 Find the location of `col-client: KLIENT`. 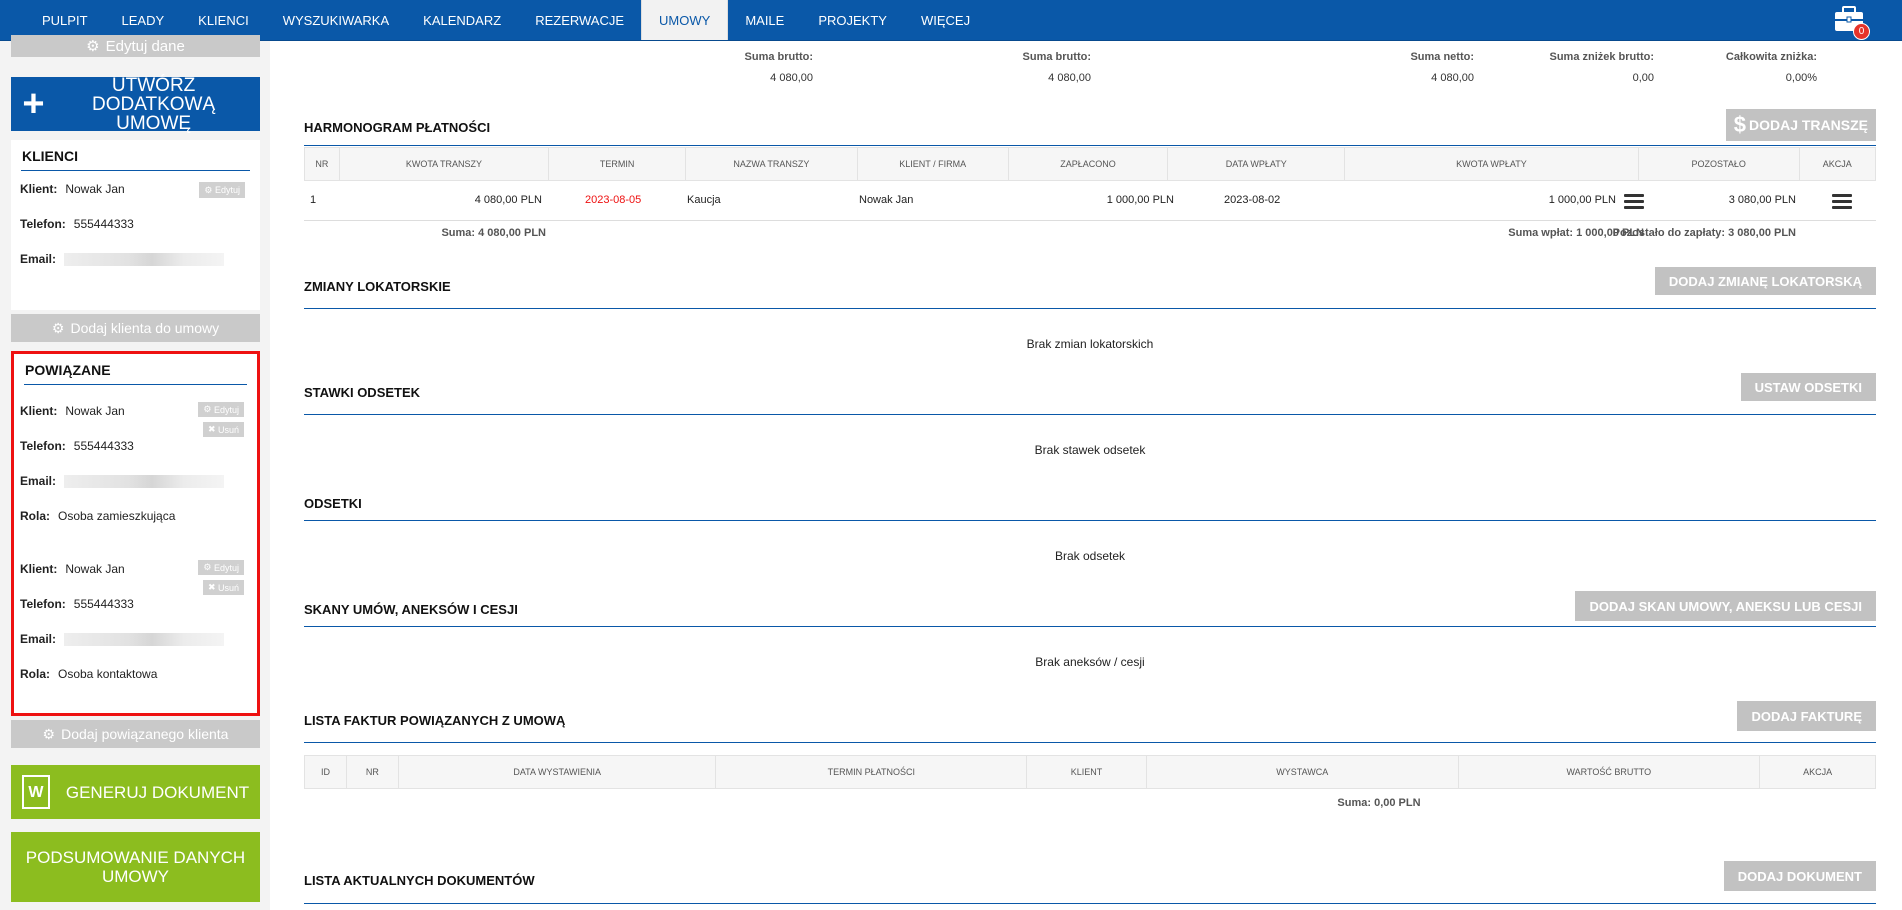

col-client: KLIENT is located at coordinates (1087, 772).